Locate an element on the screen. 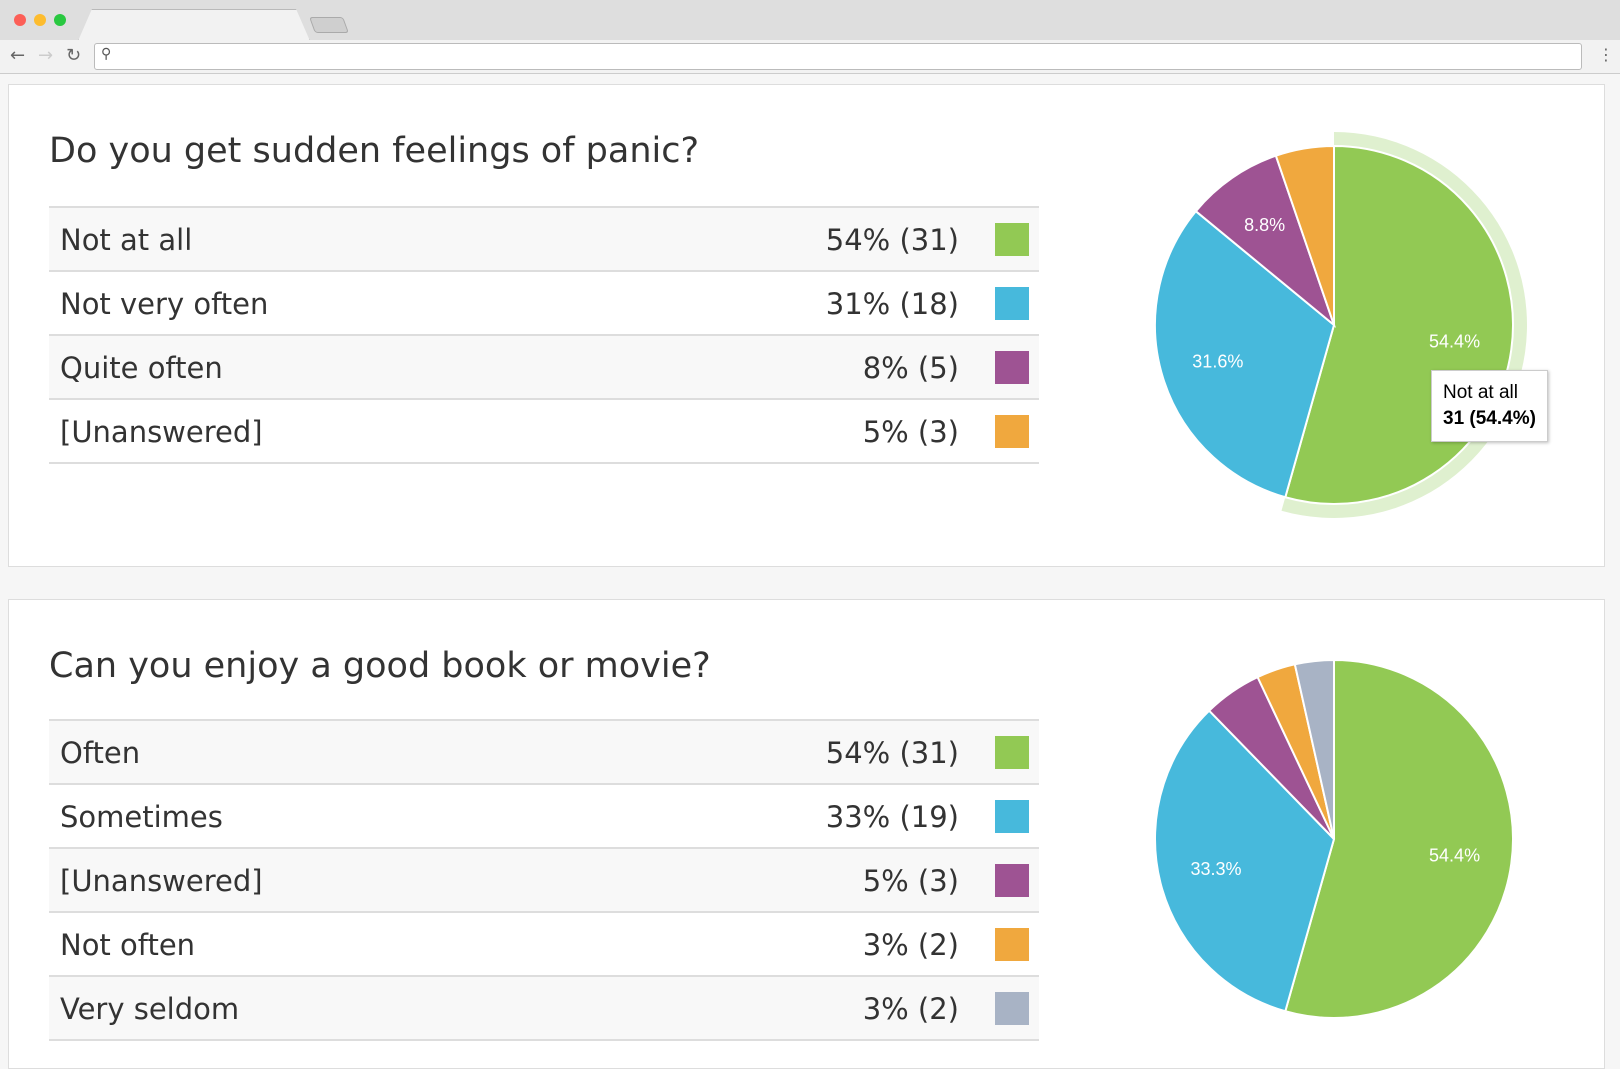 The image size is (1620, 1069). browser-titlebar is located at coordinates (810, 20).